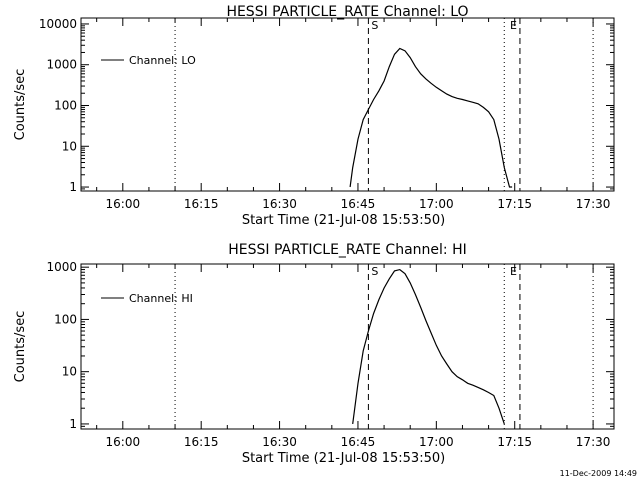 The width and height of the screenshot is (640, 480). Describe the element at coordinates (347, 12) in the screenshot. I see `chart-title: HESSI PARTICLE_RATE Channel: LO` at that location.